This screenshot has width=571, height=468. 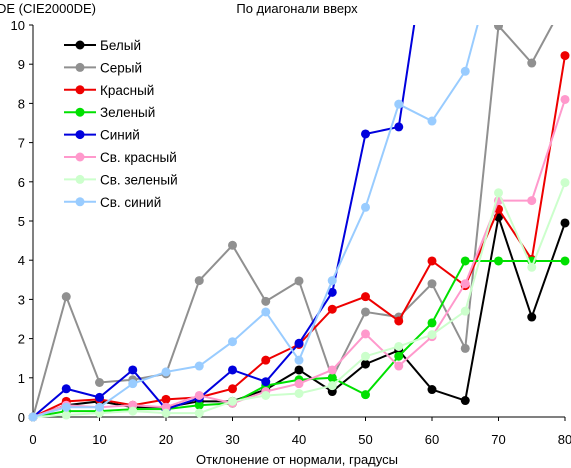 I want to click on x-tick-label: 50, so click(x=365, y=439).